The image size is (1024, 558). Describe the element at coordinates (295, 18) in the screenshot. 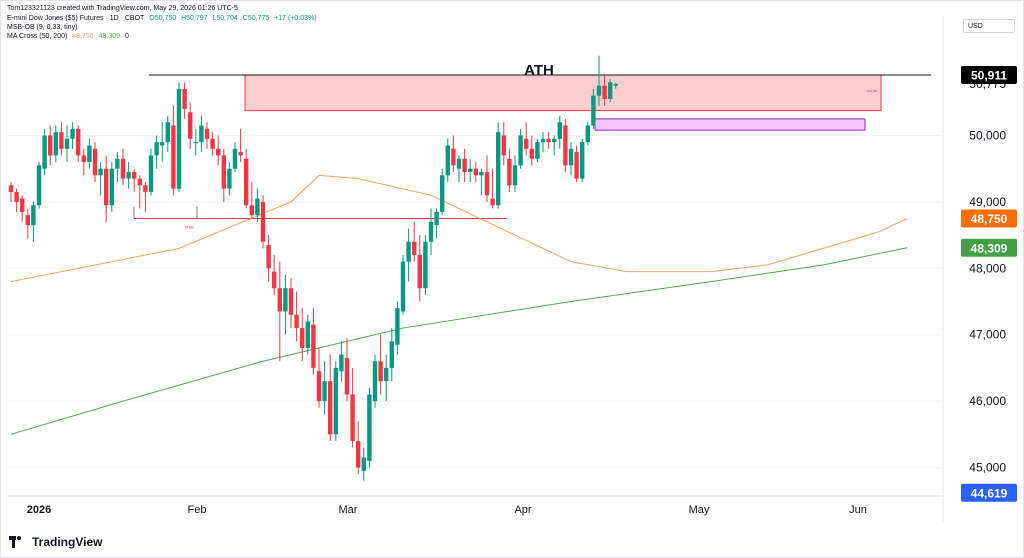

I see `ohlc-change: +17 (+0.03%)` at that location.